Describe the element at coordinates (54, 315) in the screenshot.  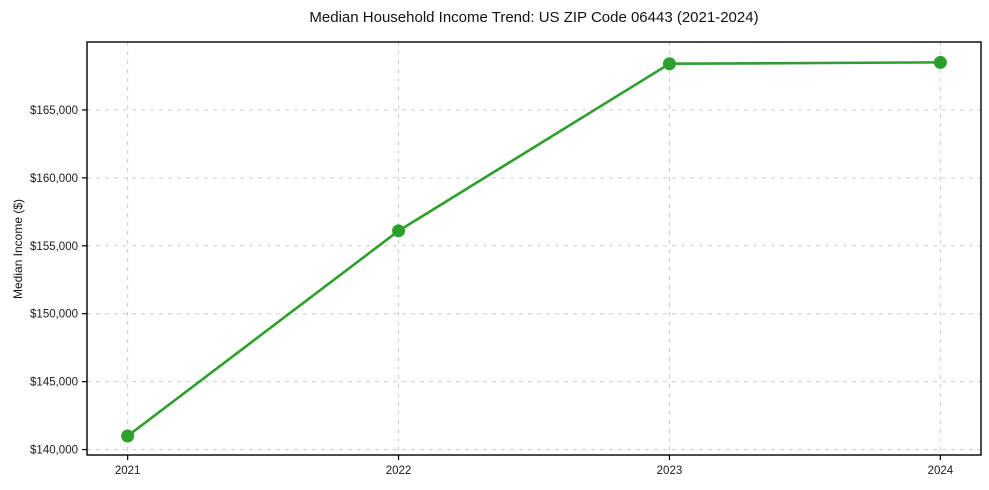
I see `y-tick-label: $150,000` at that location.